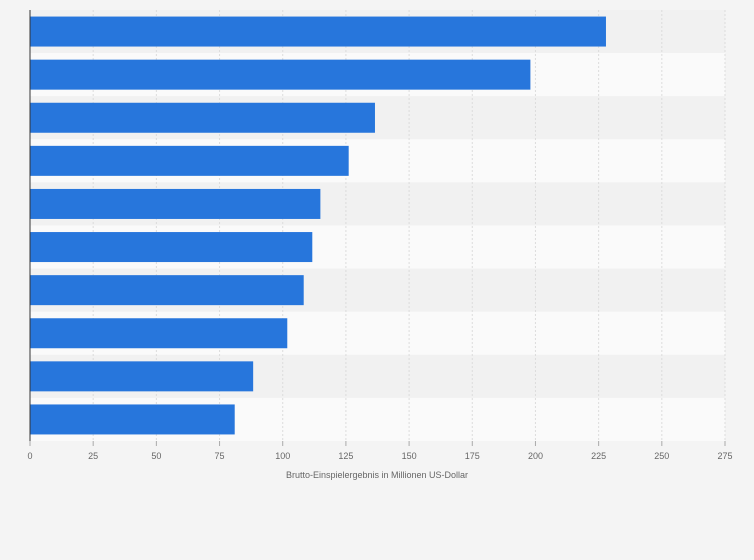  I want to click on x-tick-label: 200, so click(535, 456).